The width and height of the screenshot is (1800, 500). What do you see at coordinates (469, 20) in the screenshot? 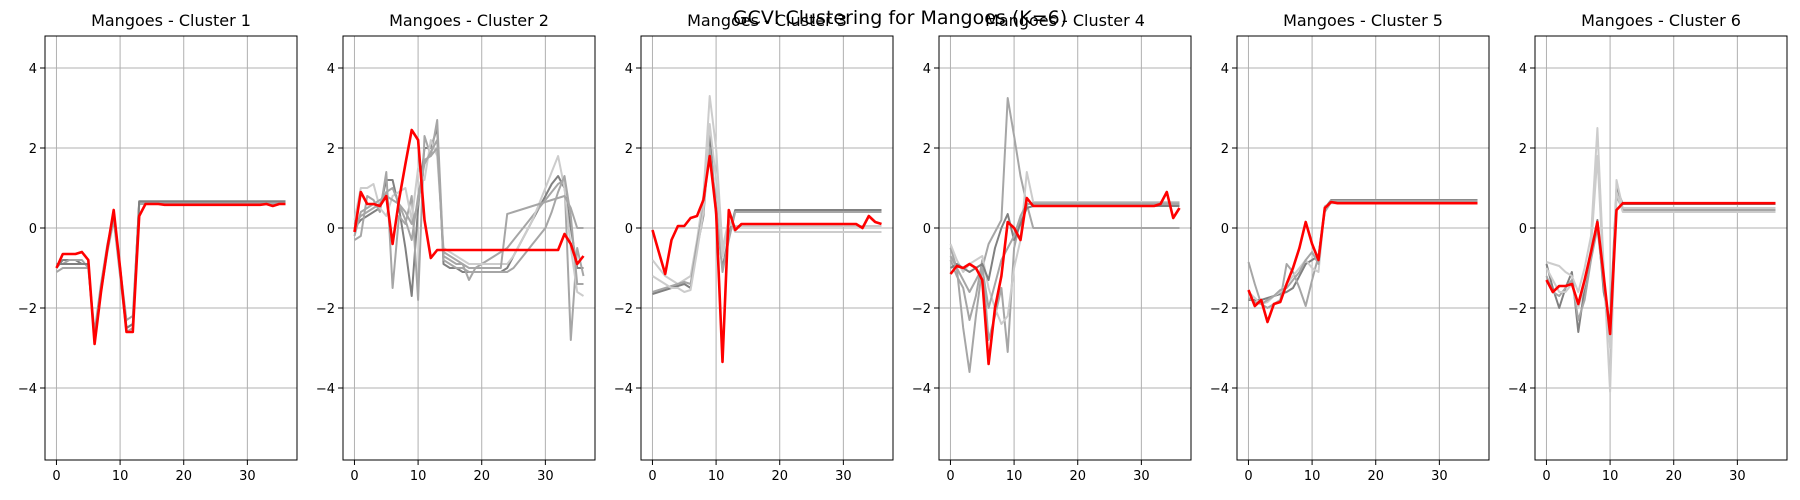
I see `panel-title: Mangoes - Cluster 2` at bounding box center [469, 20].